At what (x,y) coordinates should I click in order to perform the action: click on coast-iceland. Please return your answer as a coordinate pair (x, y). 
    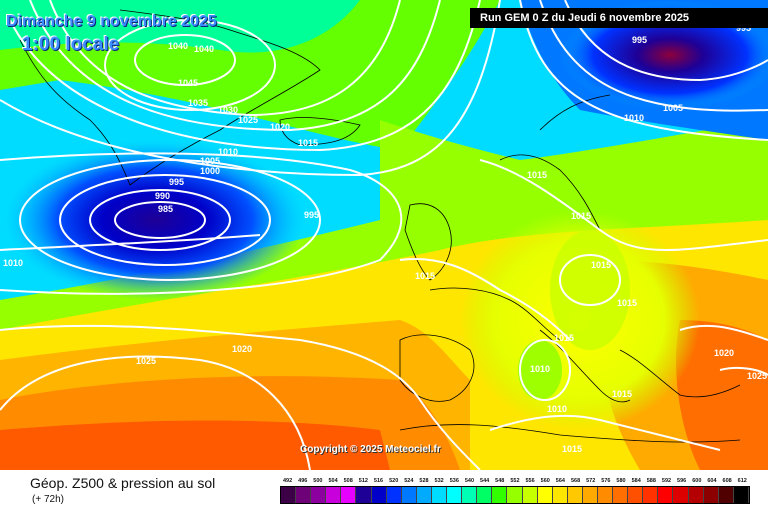
    Looking at the image, I should click on (320, 131).